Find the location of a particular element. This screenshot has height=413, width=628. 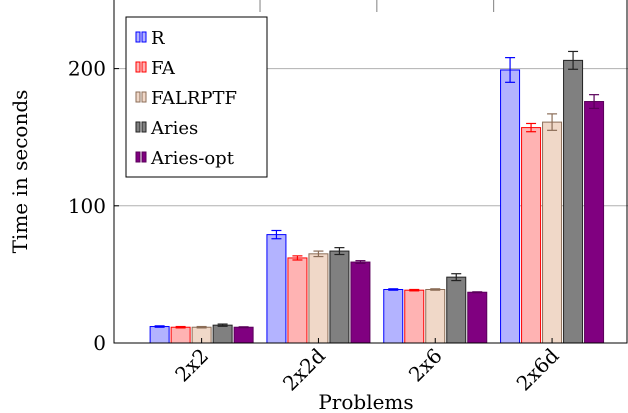

legend-label: Aries-opt is located at coordinates (192, 158).